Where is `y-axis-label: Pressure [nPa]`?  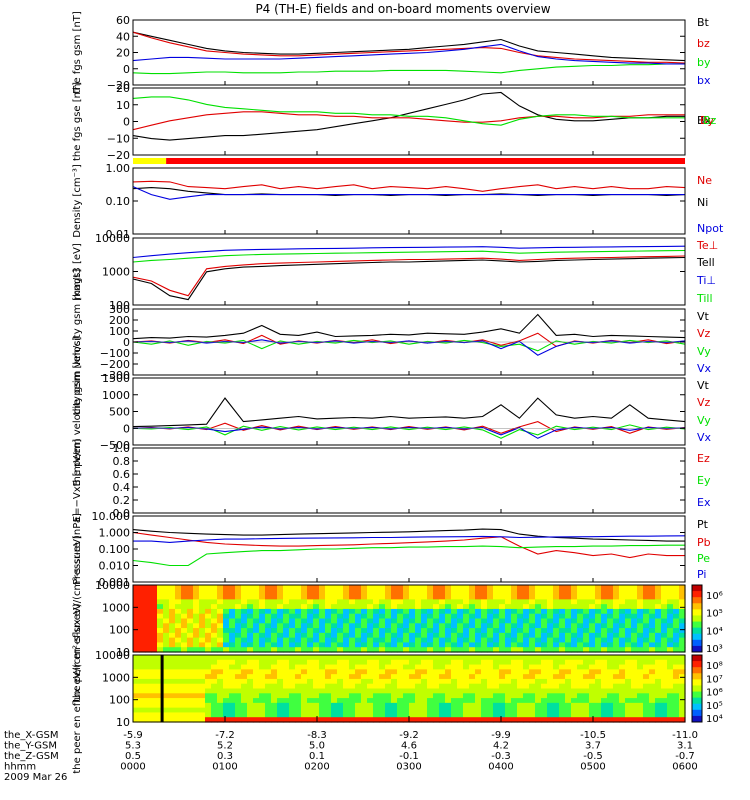 y-axis-label: Pressure [nPa] is located at coordinates (77, 549).